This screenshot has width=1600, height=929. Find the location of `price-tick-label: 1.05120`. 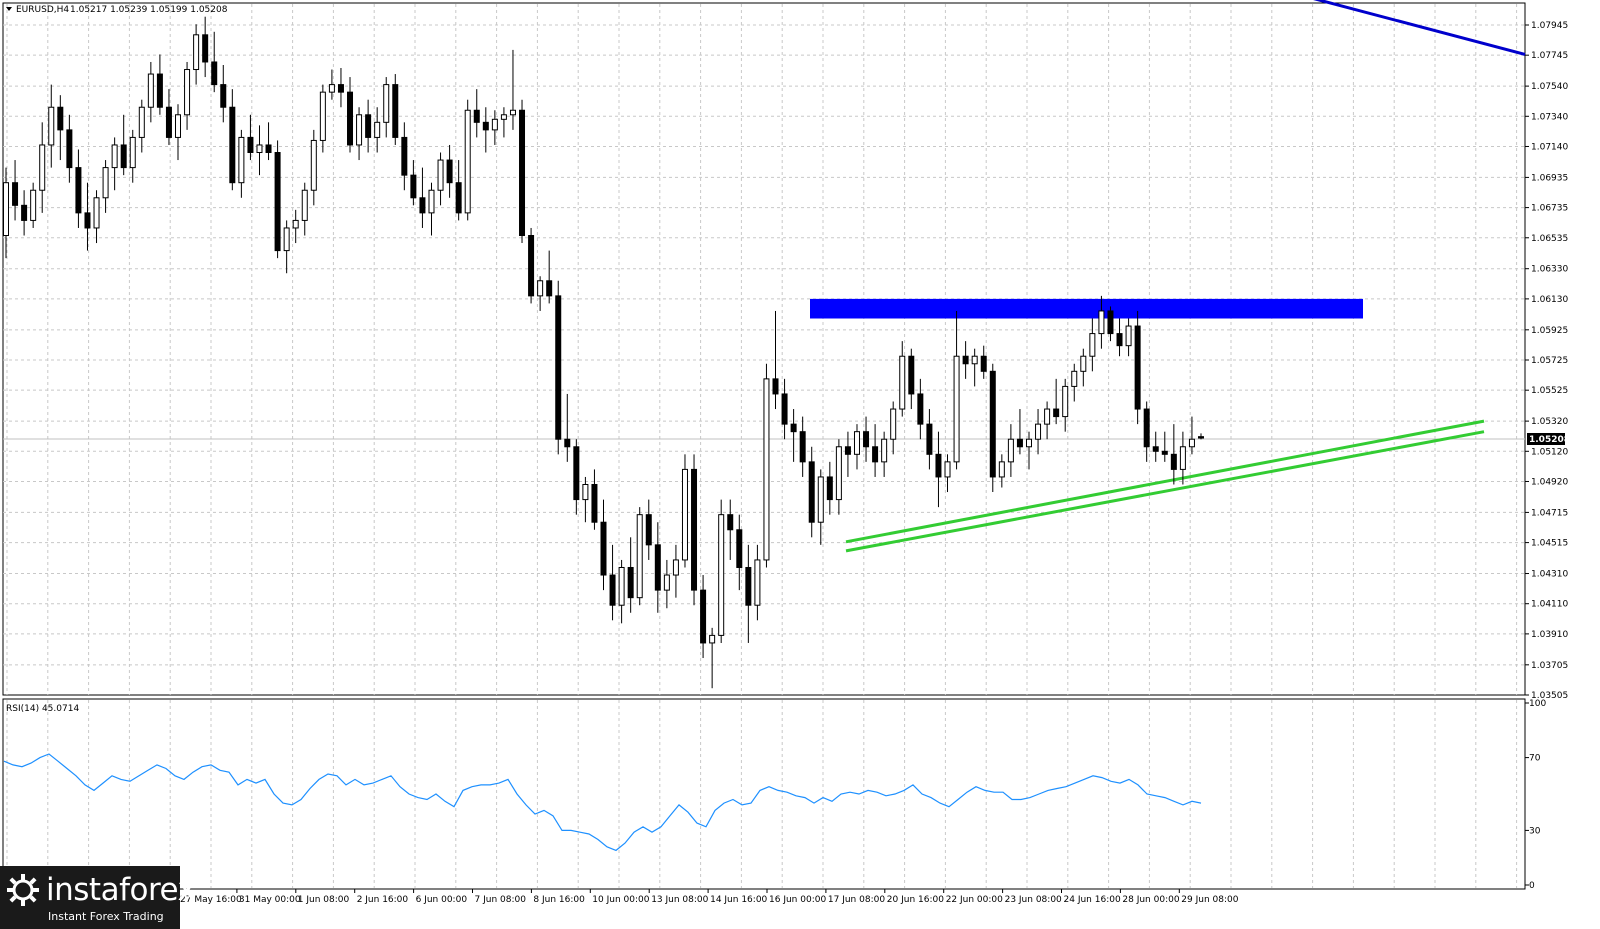

price-tick-label: 1.05120 is located at coordinates (1549, 452).